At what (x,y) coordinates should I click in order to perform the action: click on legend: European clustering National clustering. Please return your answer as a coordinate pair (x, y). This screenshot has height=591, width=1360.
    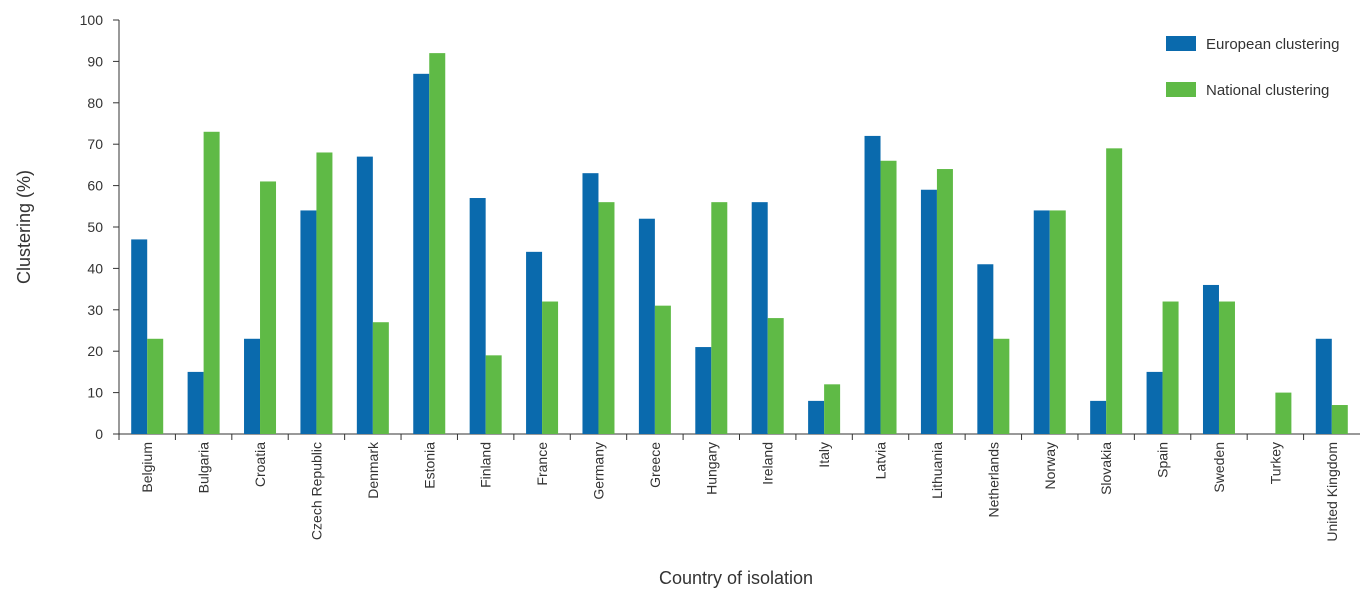
    Looking at the image, I should click on (1252, 67).